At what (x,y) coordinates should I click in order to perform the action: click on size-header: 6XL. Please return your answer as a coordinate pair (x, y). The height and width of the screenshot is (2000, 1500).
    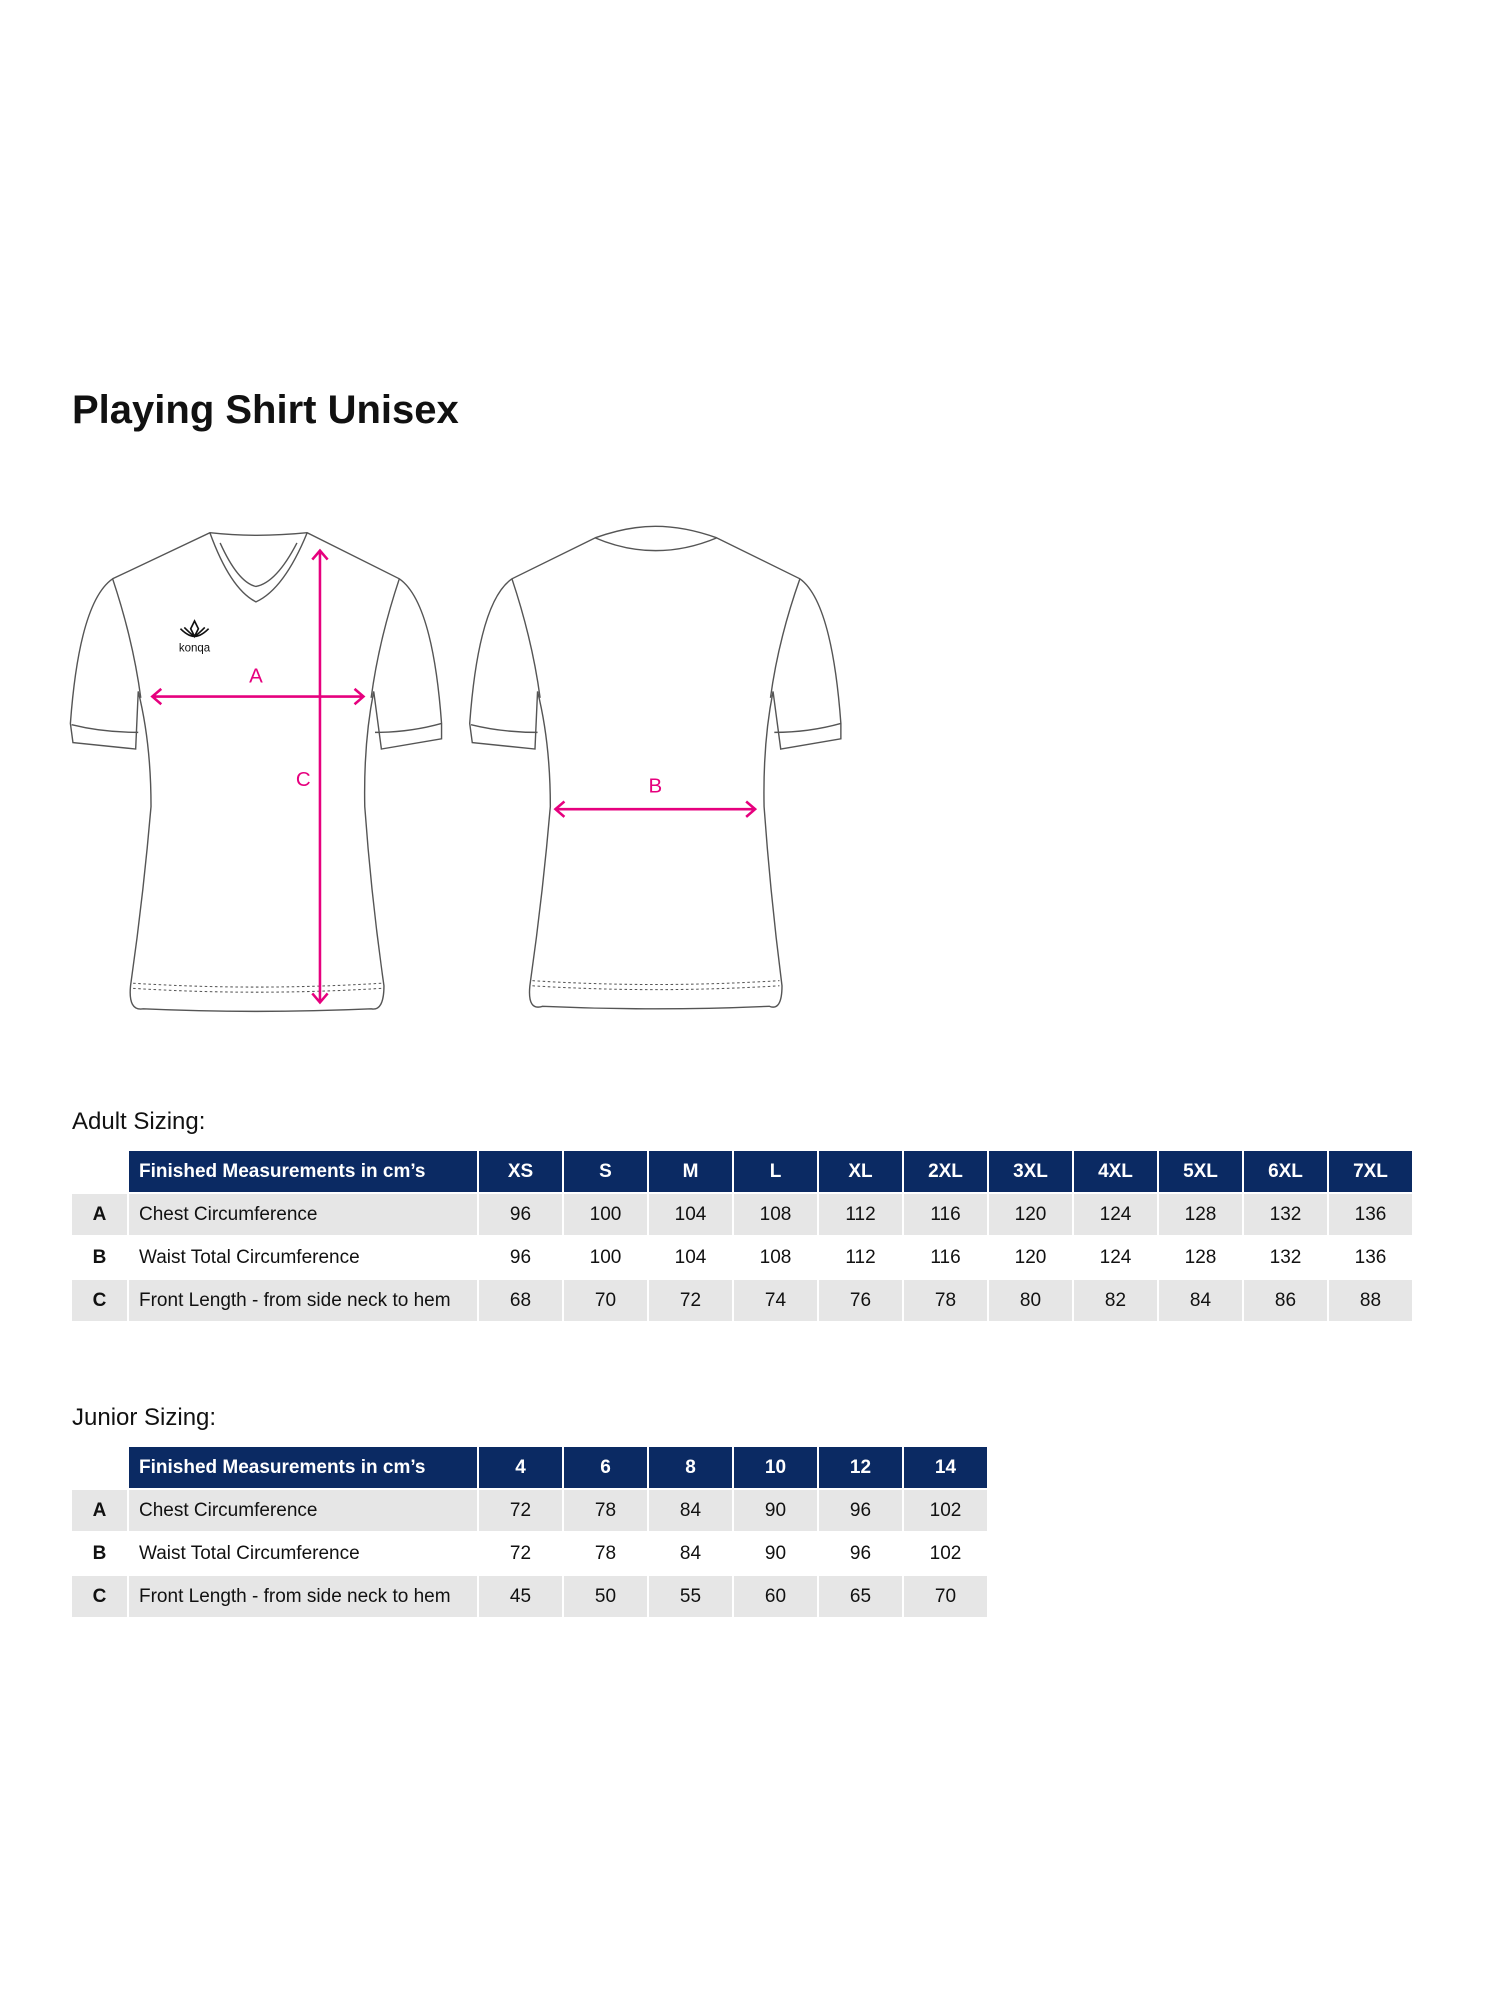
    Looking at the image, I should click on (1285, 1172).